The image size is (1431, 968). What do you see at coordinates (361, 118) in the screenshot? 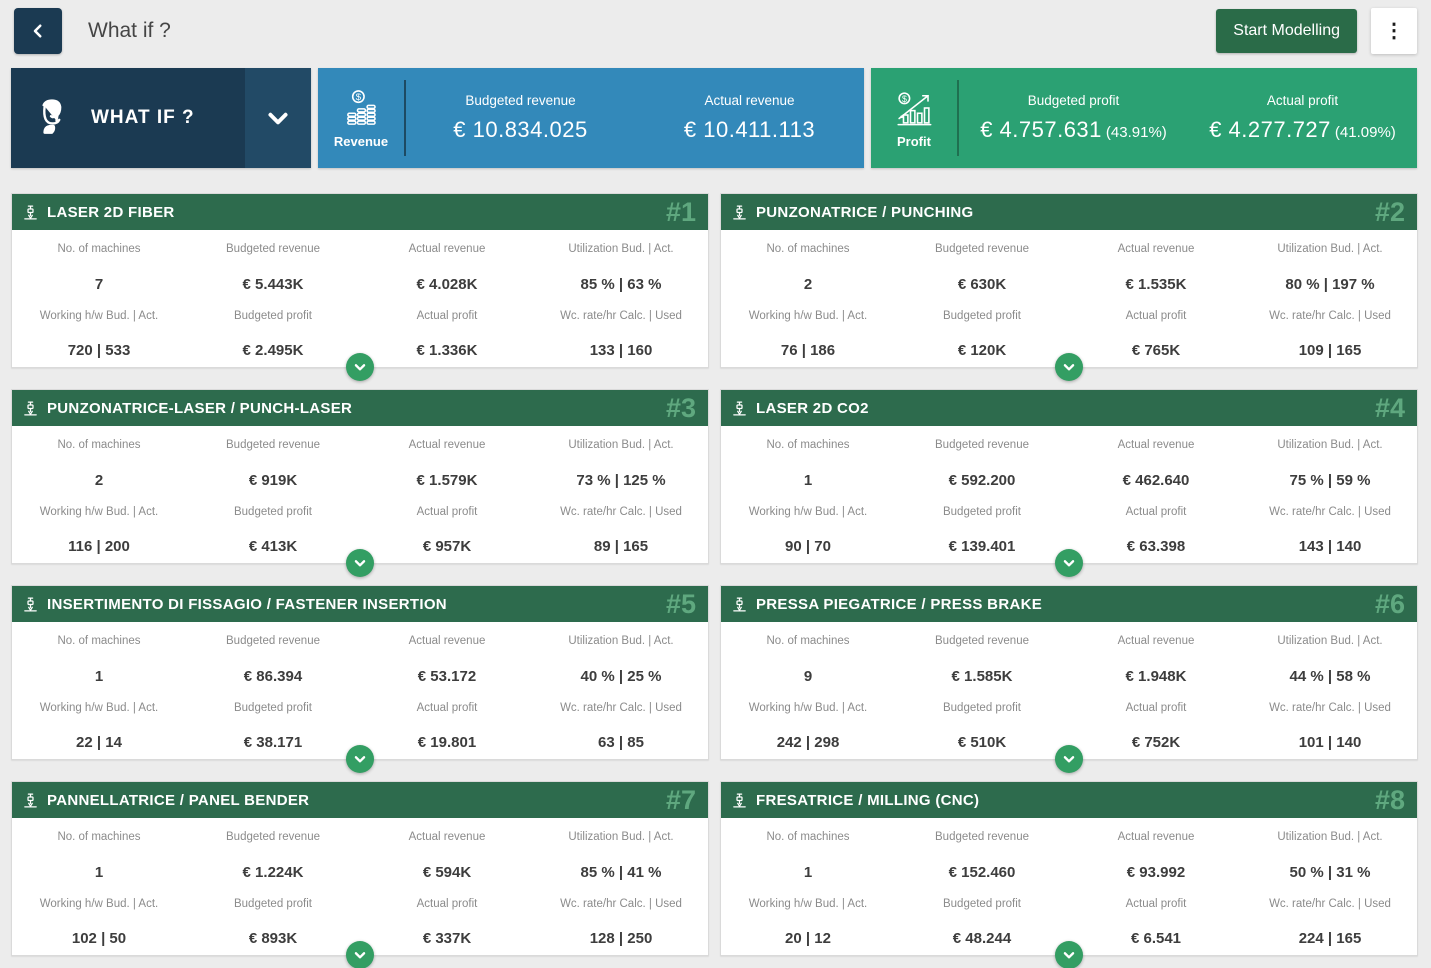
I see `revenue-tab: $ Revenue` at bounding box center [361, 118].